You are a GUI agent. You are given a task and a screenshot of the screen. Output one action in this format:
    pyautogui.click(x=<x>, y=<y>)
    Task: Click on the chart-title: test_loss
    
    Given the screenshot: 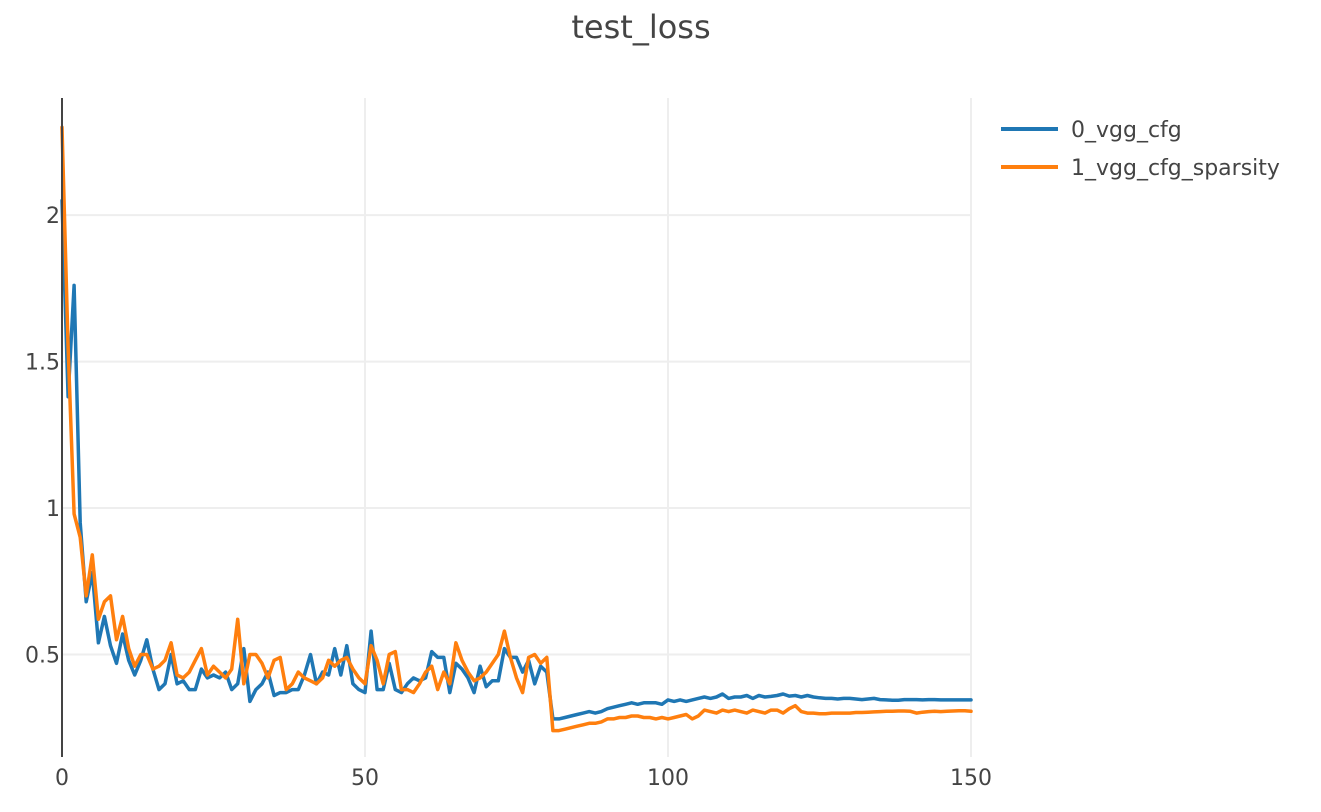 What is the action you would take?
    pyautogui.click(x=640, y=27)
    